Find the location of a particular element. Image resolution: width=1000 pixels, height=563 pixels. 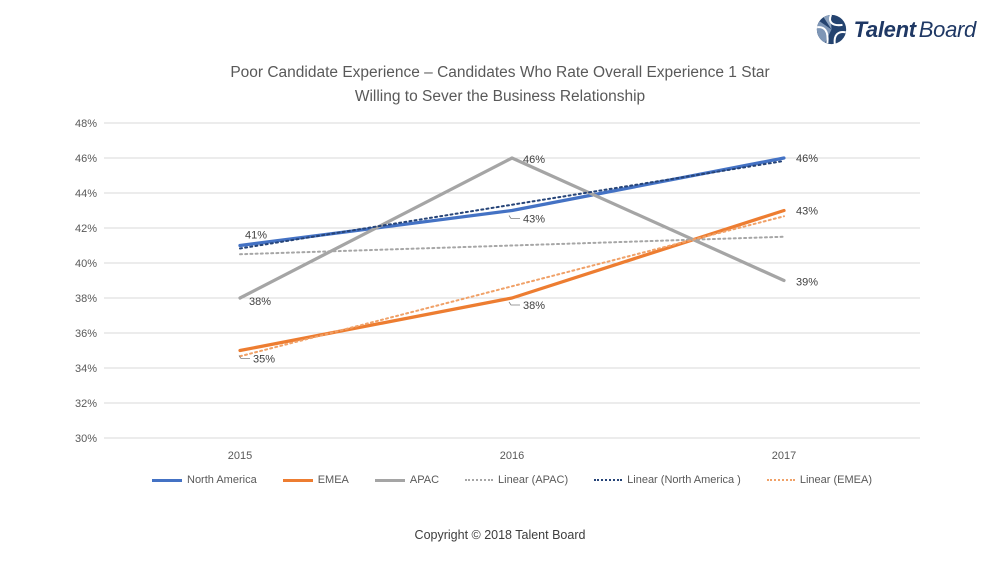

talentboard-logo: Talent Board is located at coordinates (895, 29).